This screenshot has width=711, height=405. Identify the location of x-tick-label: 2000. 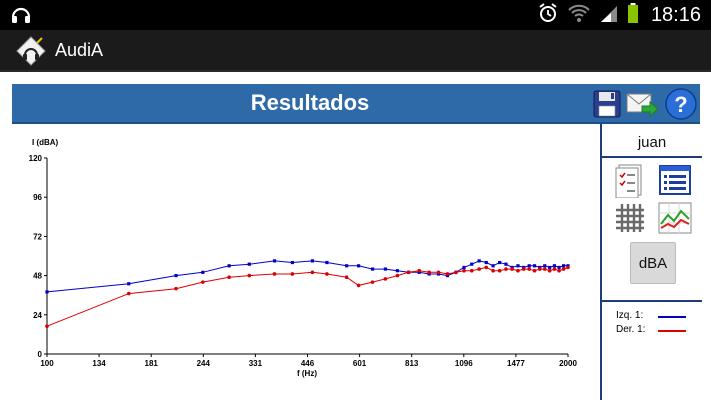
(568, 363).